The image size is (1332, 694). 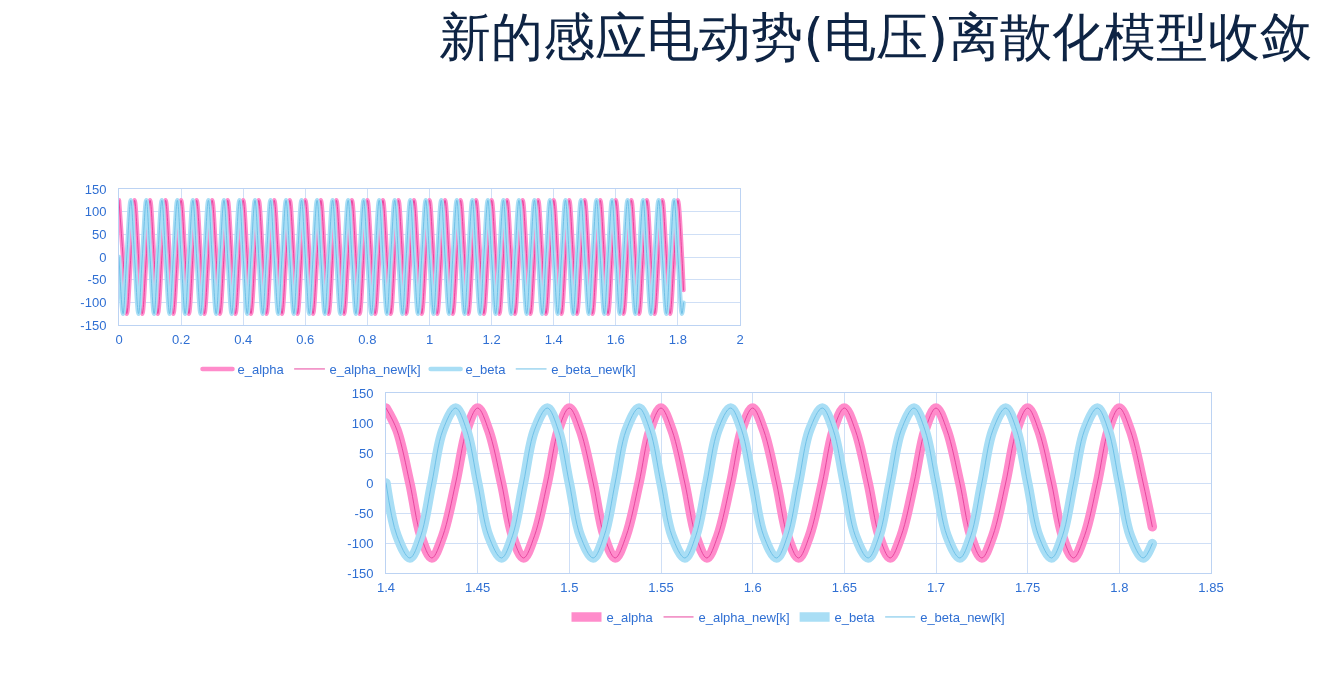 I want to click on x-tick-label: 1.75, so click(x=1028, y=587).